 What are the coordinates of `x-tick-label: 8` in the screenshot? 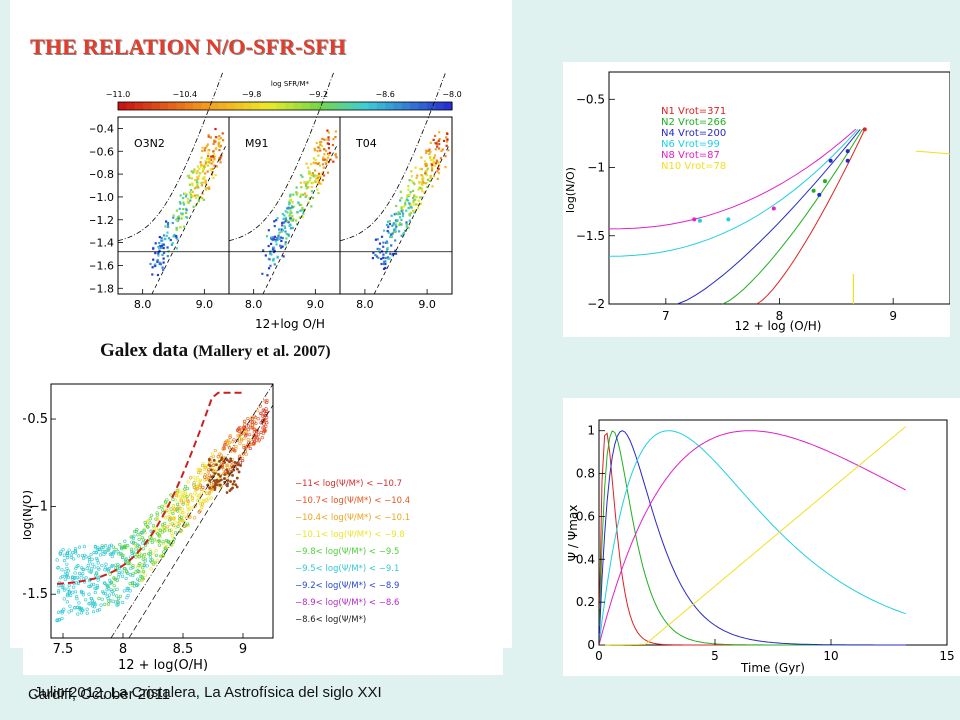 It's located at (123, 649).